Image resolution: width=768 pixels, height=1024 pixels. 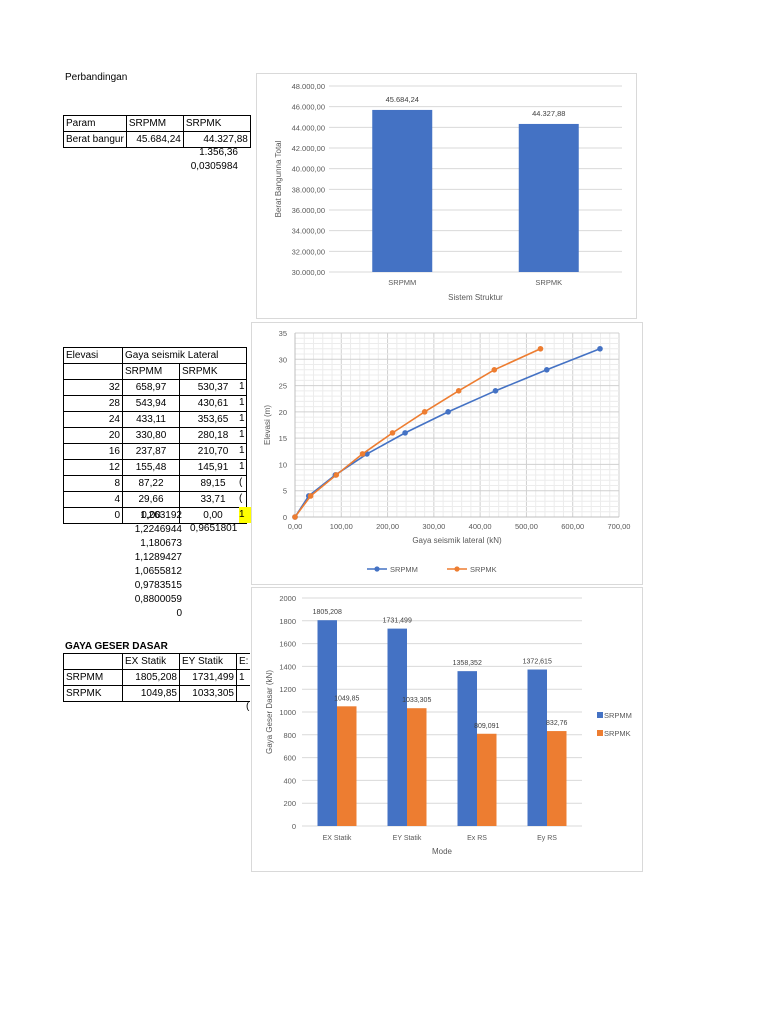 What do you see at coordinates (96, 77) in the screenshot?
I see `section-title-perbandingan: Perbandingan` at bounding box center [96, 77].